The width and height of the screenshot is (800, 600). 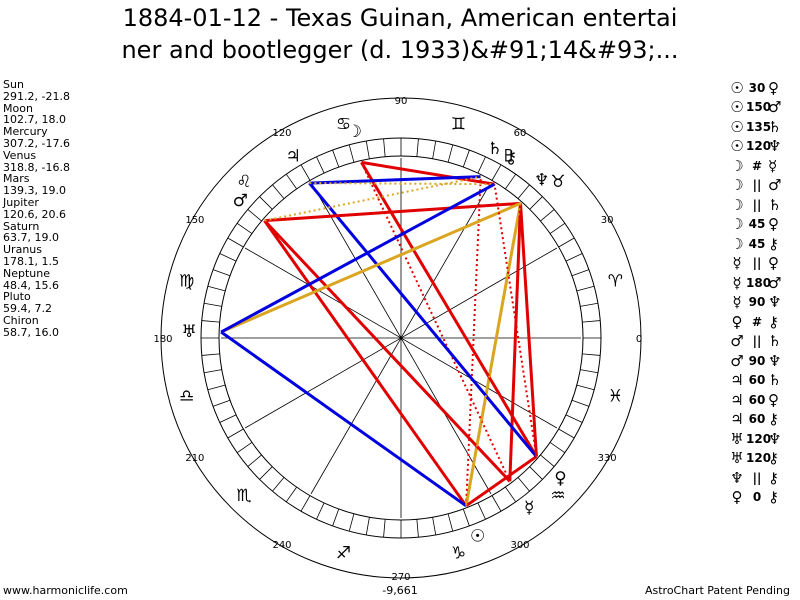 I want to click on aspect-type: 0, so click(x=757, y=497).